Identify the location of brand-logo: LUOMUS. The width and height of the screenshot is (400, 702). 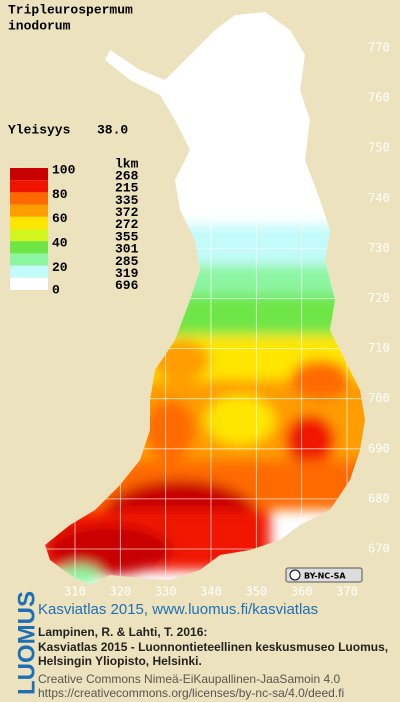
(26, 643).